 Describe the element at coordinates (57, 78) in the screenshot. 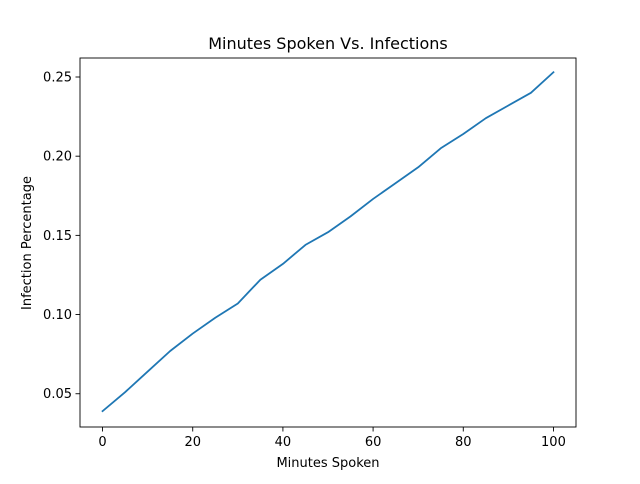

I see `y-tick-label: 0.25` at that location.